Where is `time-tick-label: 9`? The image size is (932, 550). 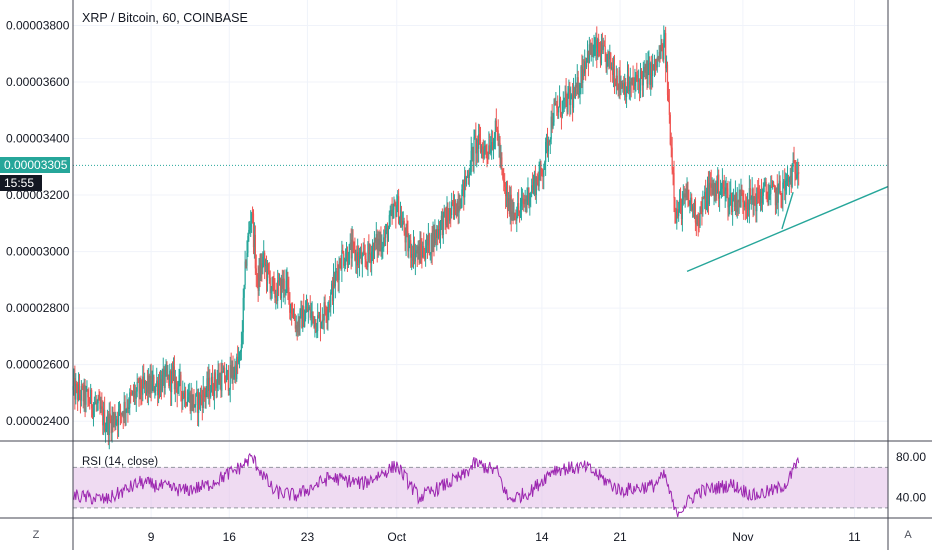
time-tick-label: 9 is located at coordinates (151, 537).